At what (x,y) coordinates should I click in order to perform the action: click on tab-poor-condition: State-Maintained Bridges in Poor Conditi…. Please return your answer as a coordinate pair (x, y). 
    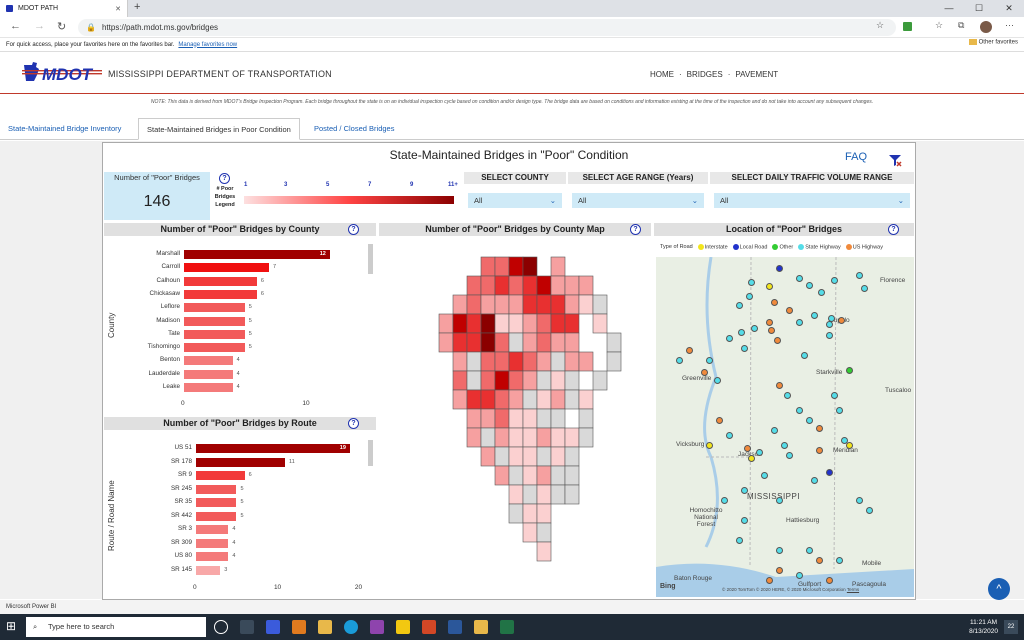
    Looking at the image, I should click on (219, 129).